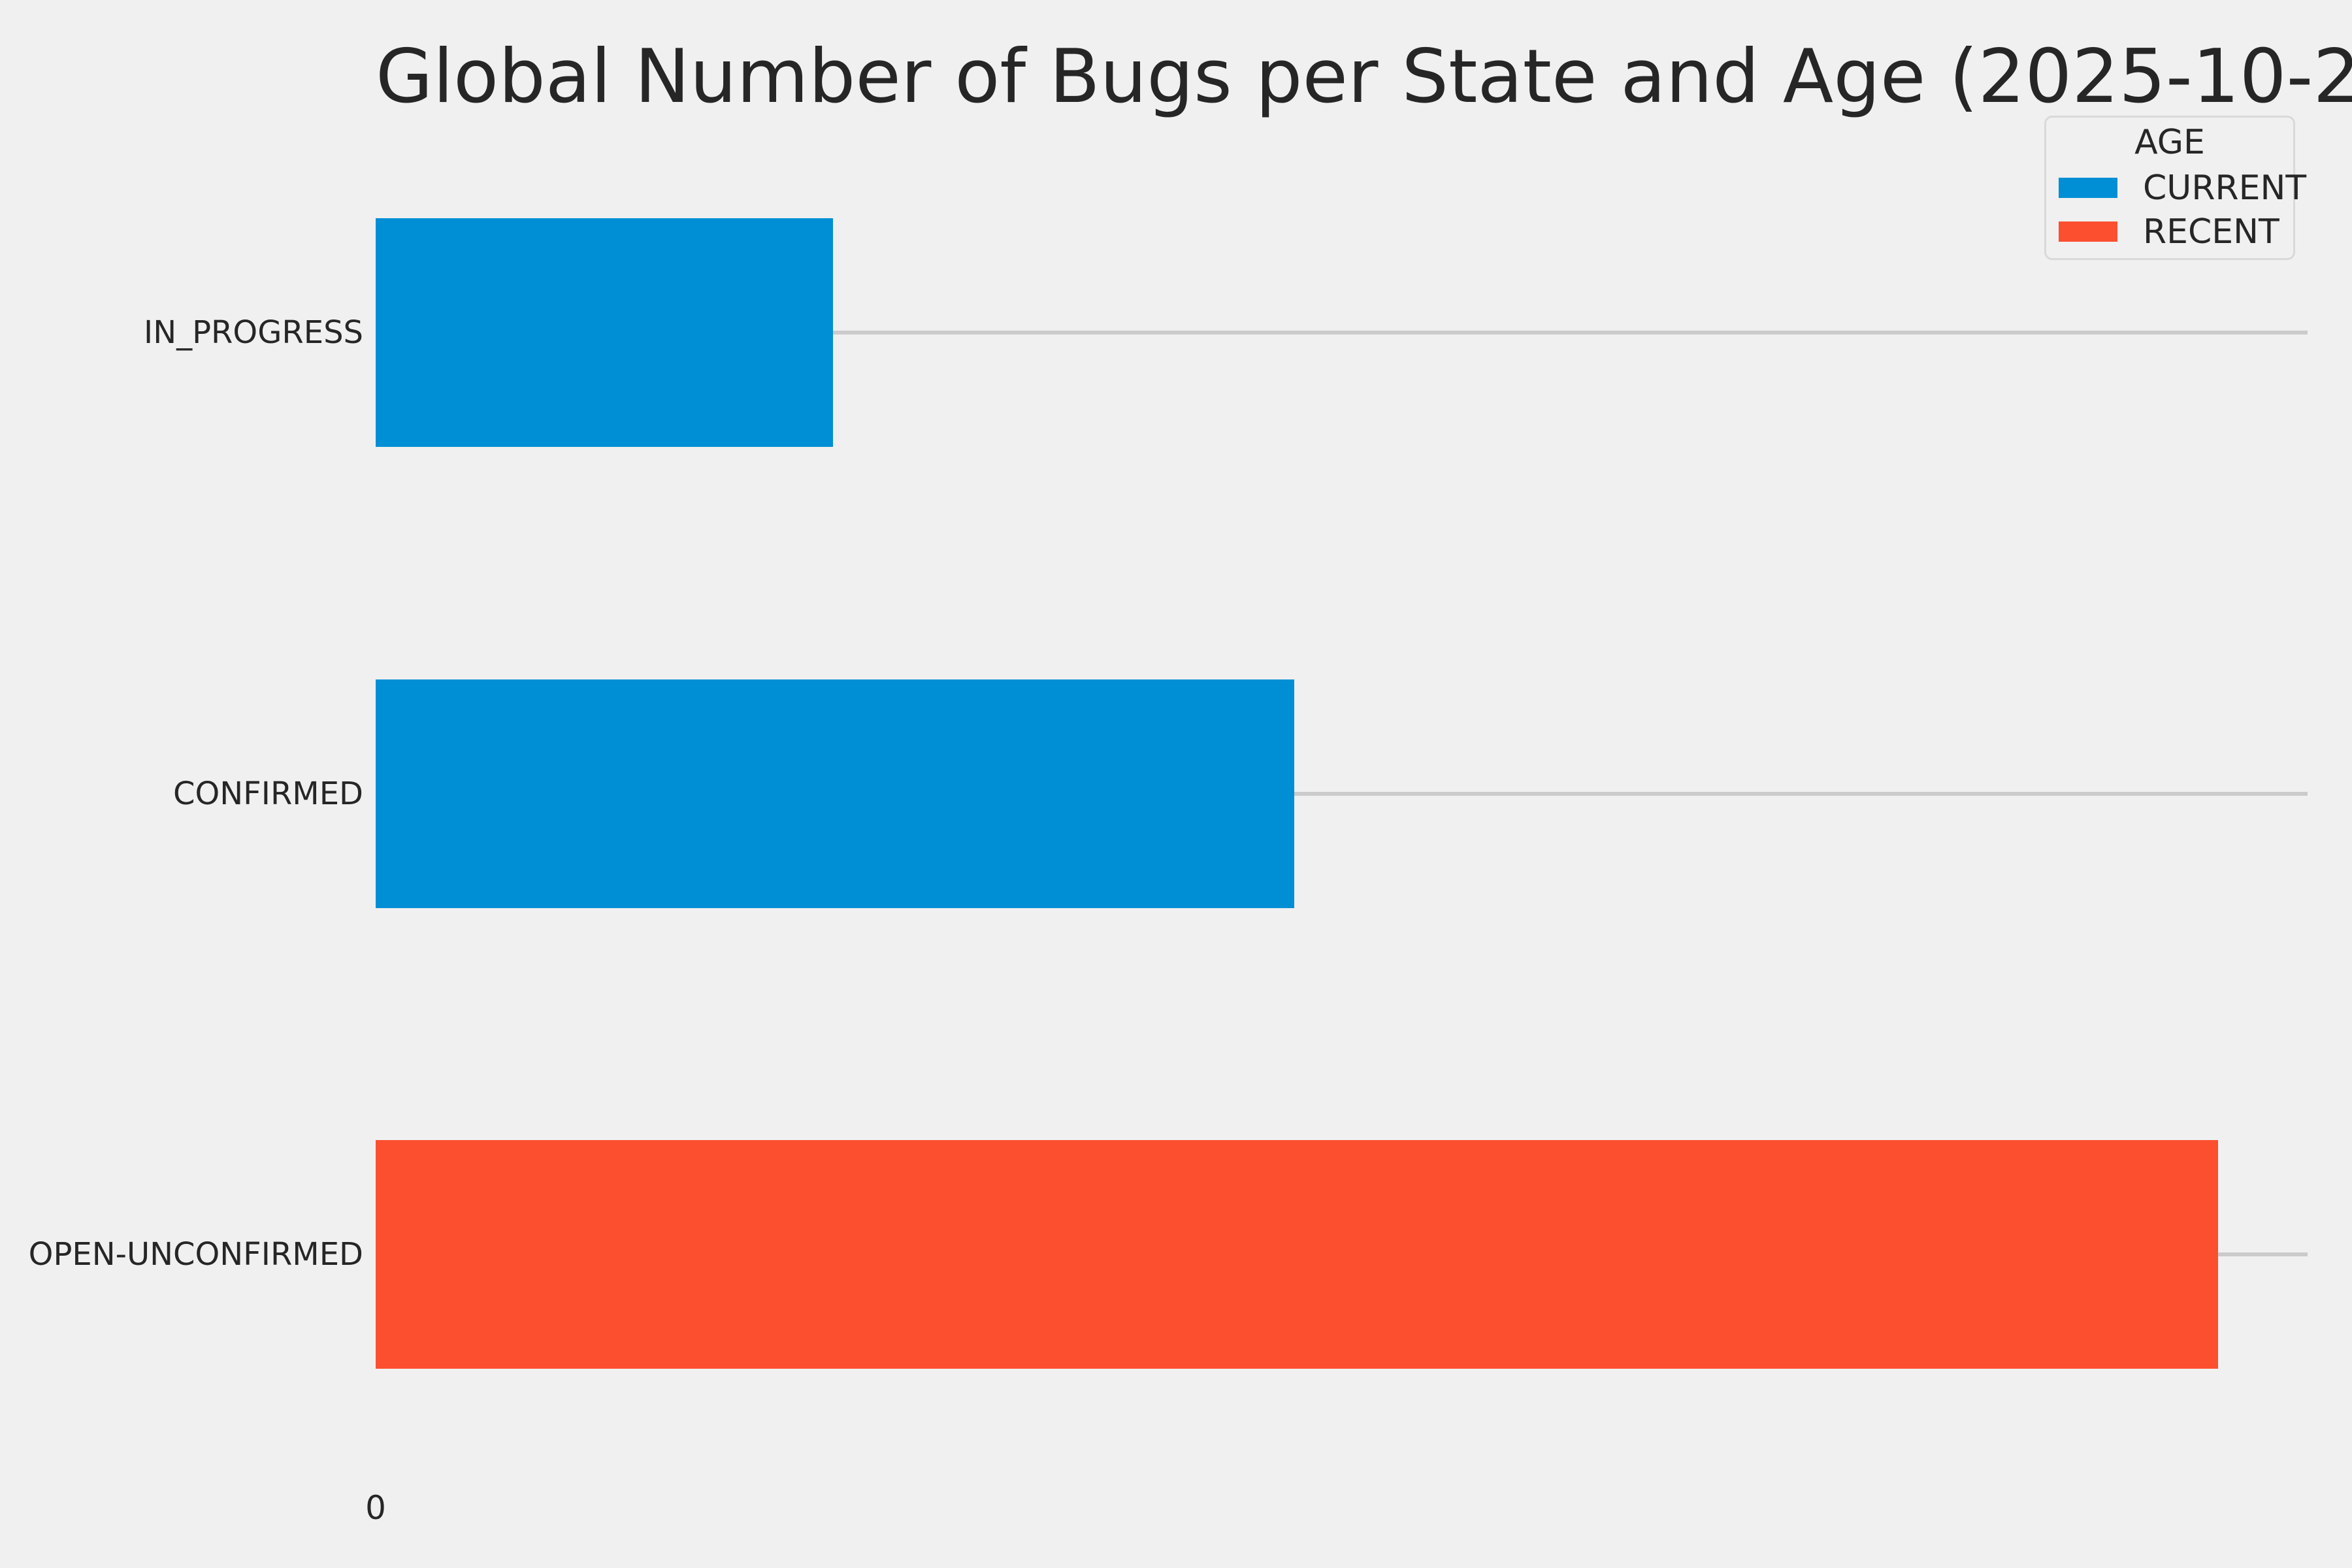 This screenshot has width=2352, height=1568. Describe the element at coordinates (195, 1254) in the screenshot. I see `y-tick-label-open-unconfirmed: OPEN-UNCONFIRMED` at that location.